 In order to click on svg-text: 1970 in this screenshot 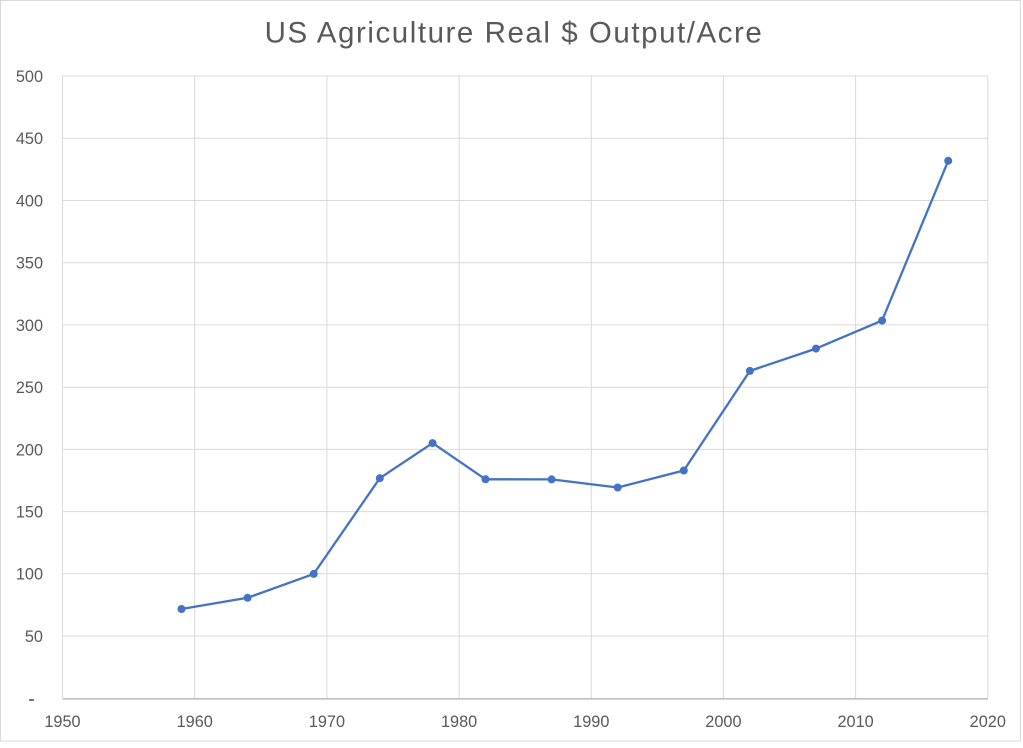, I will do `click(327, 722)`.